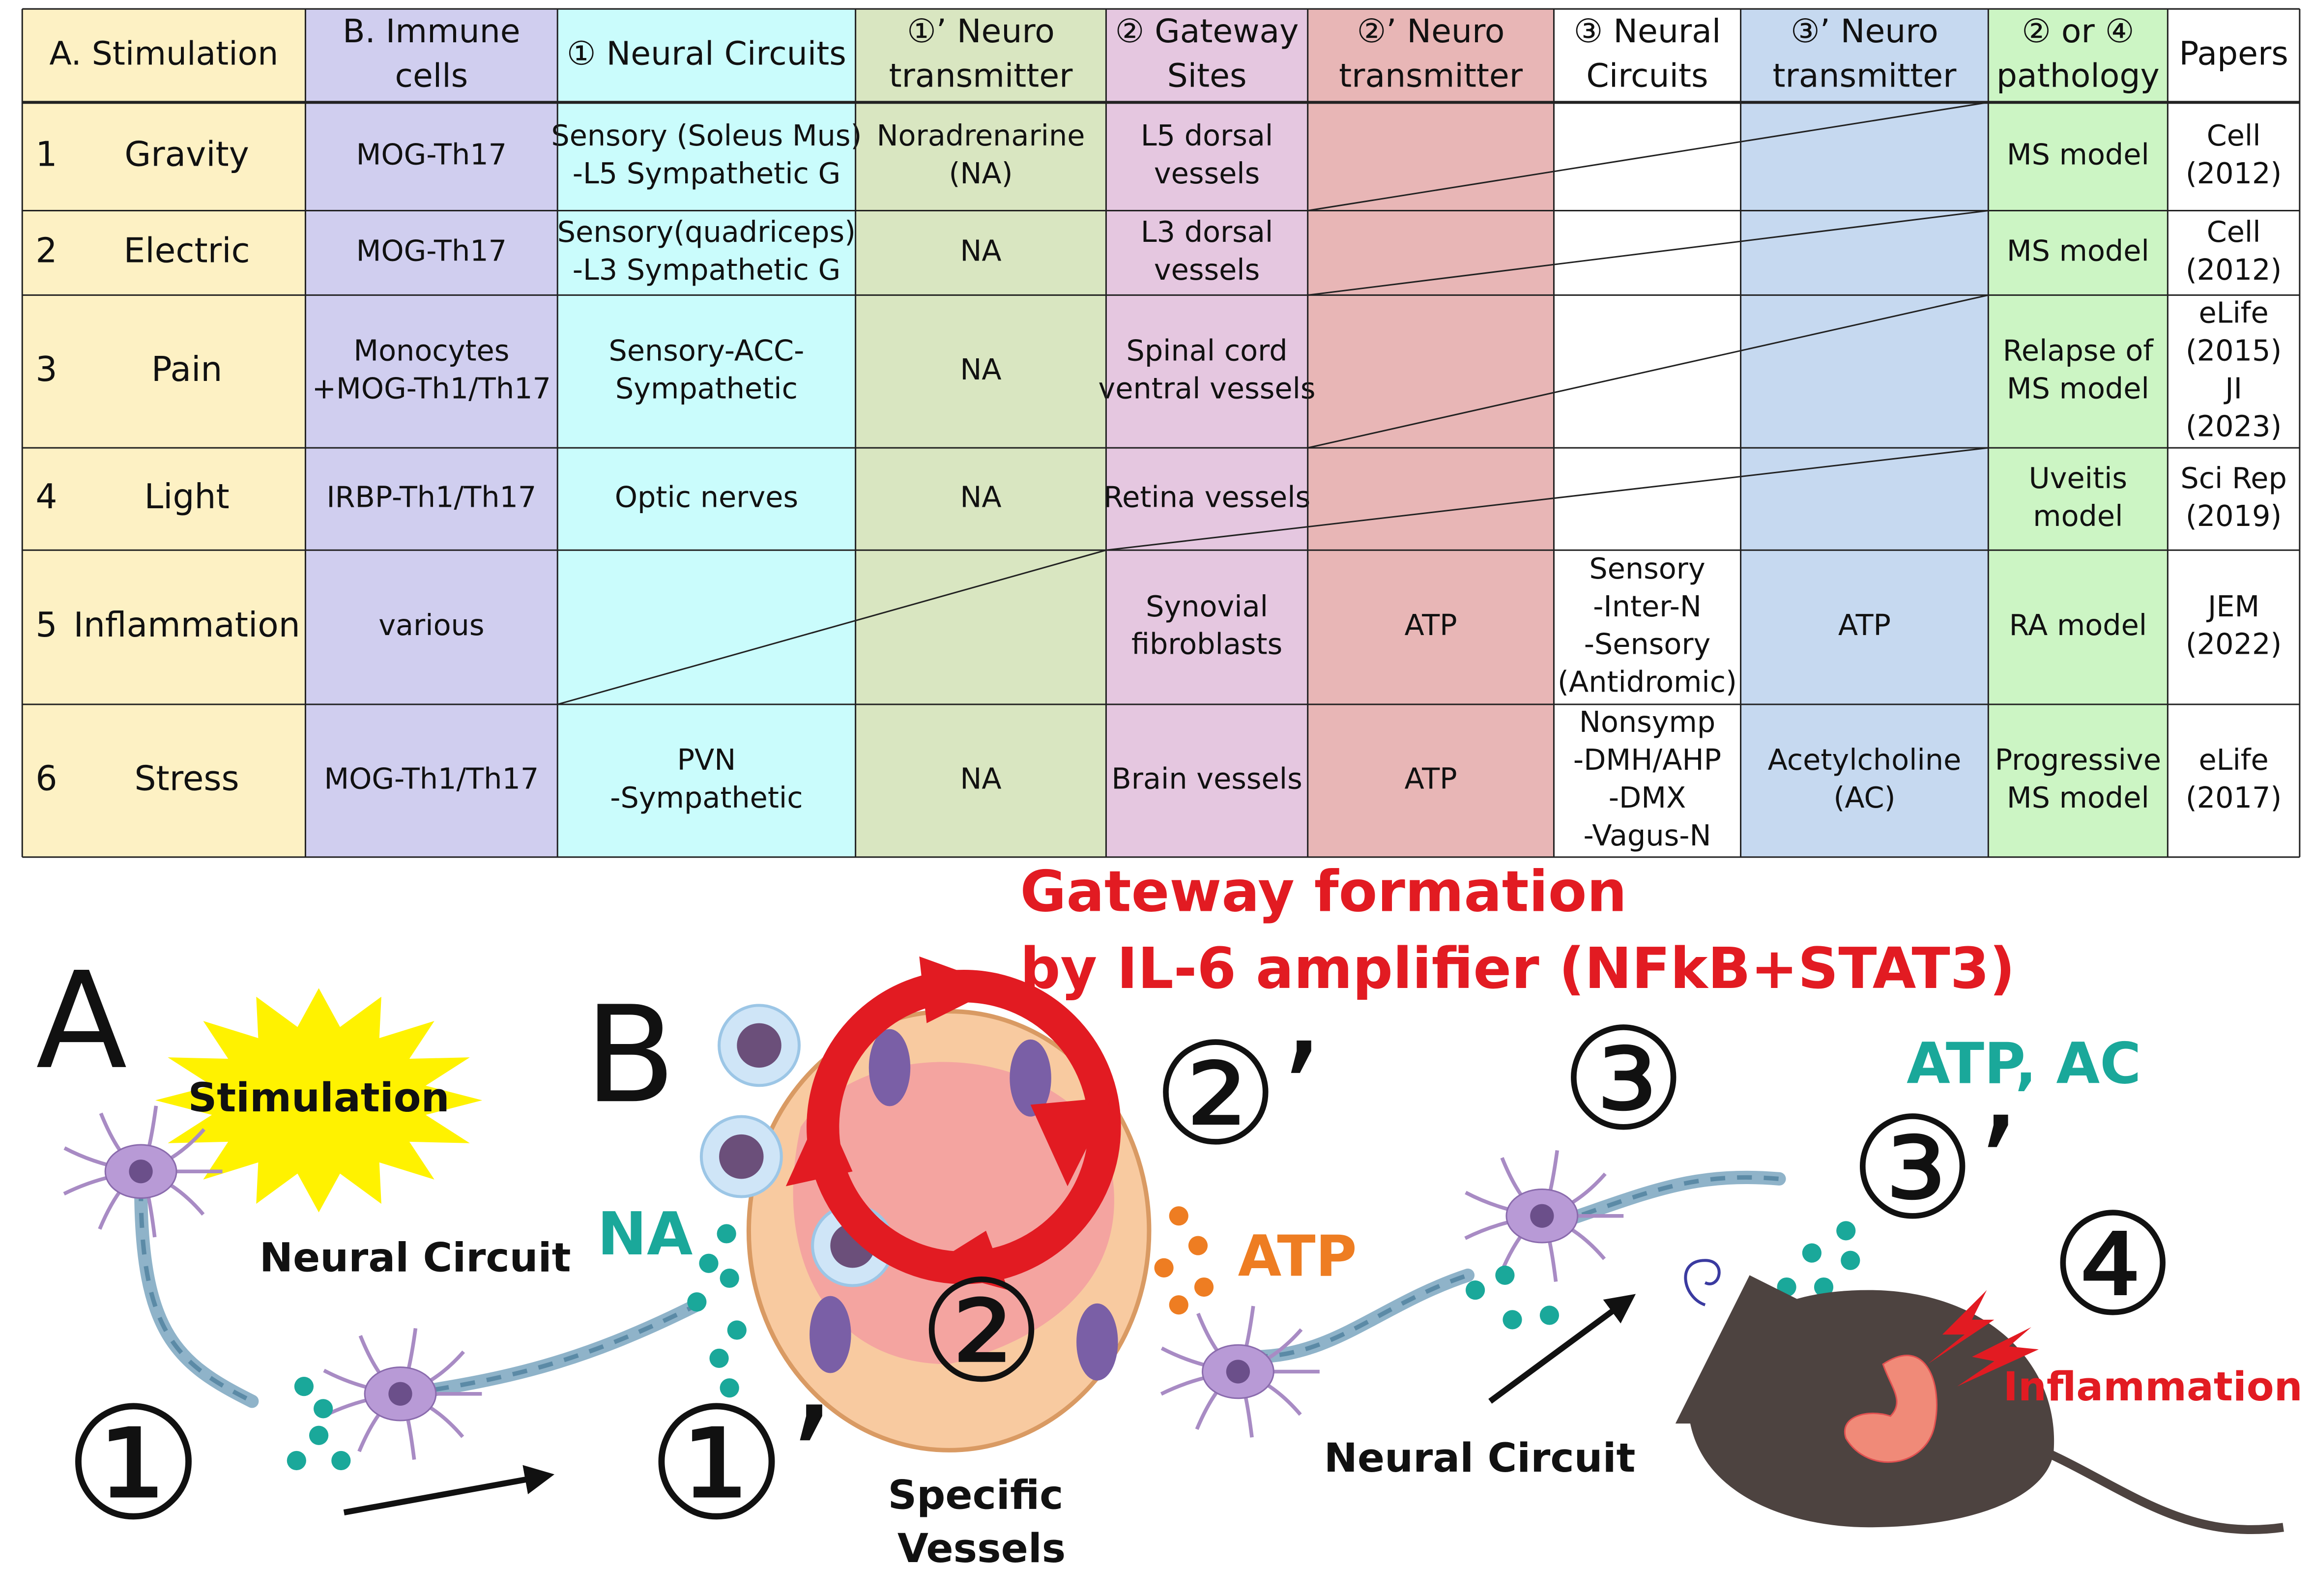  What do you see at coordinates (1624, 1080) in the screenshot?
I see `diagram-label: ③` at bounding box center [1624, 1080].